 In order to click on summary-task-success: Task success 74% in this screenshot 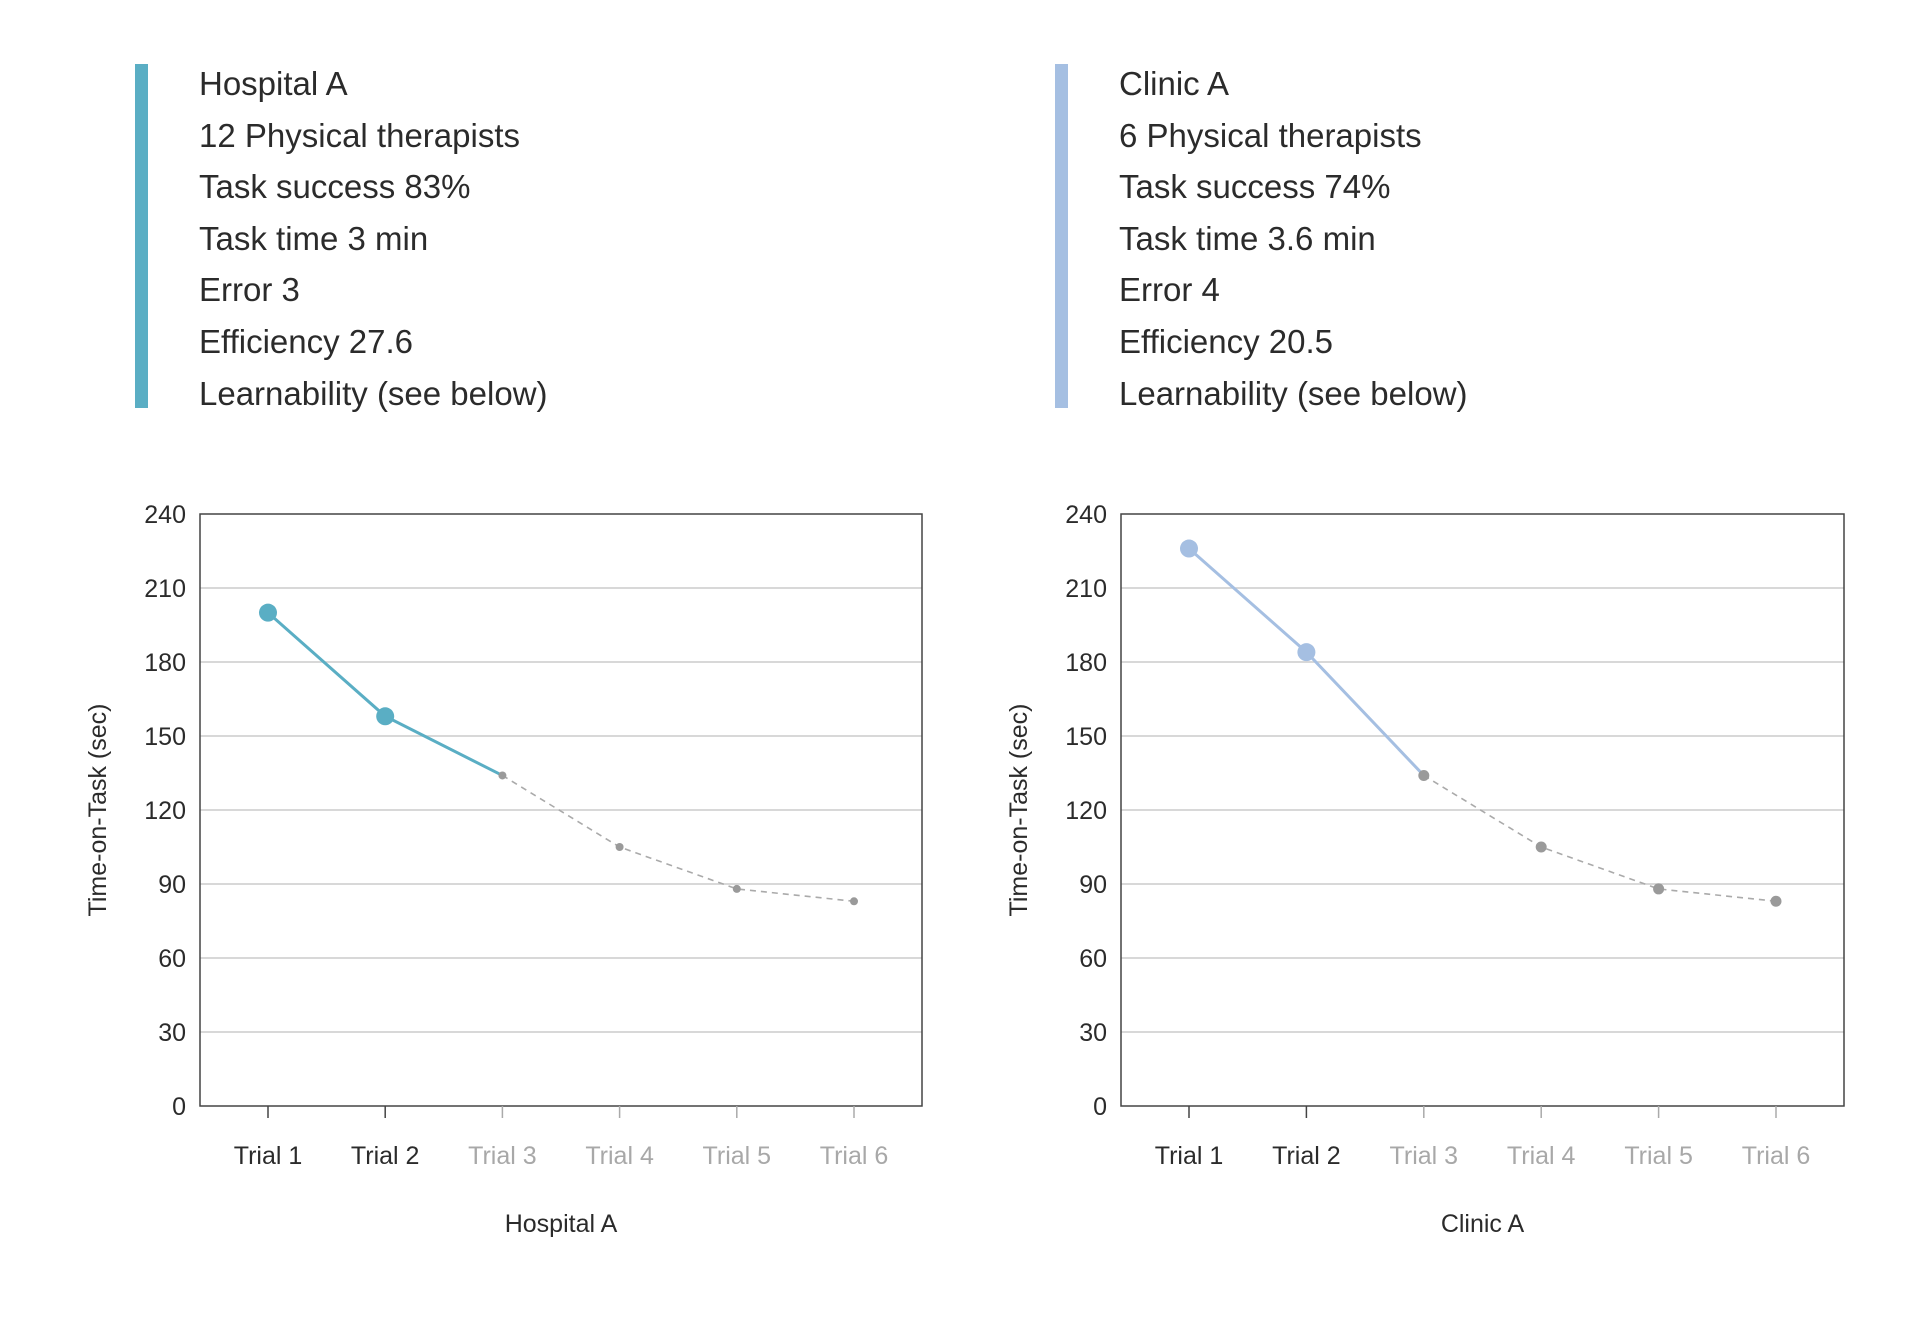, I will do `click(1255, 187)`.